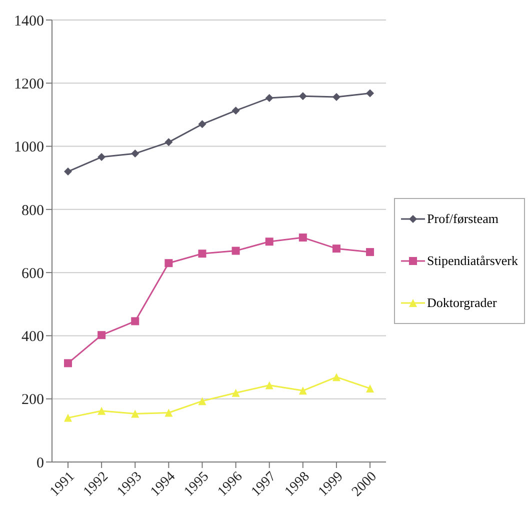  Describe the element at coordinates (472, 261) in the screenshot. I see `legend-label: Stipendiatårsverk` at that location.